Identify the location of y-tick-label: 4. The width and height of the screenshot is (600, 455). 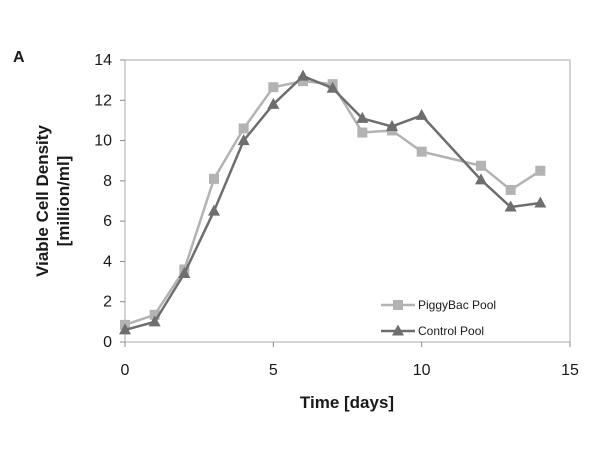
(107, 261).